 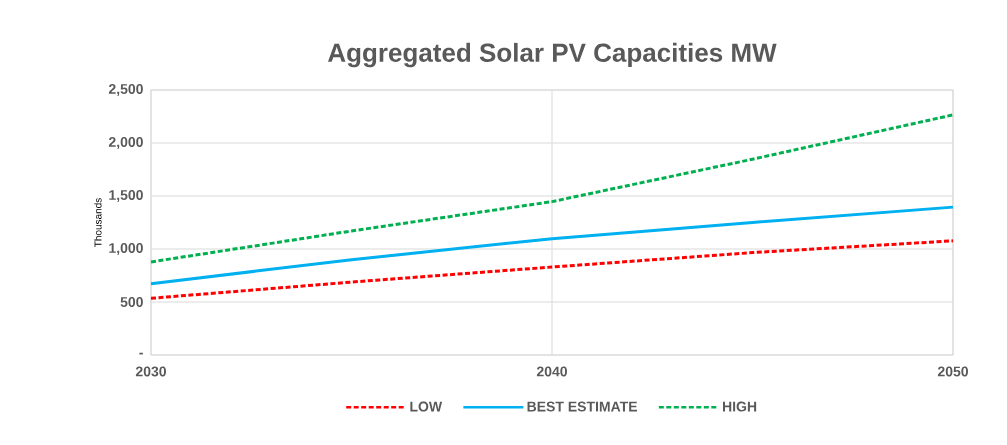 I want to click on x-tick-label: 2030, so click(x=150, y=371).